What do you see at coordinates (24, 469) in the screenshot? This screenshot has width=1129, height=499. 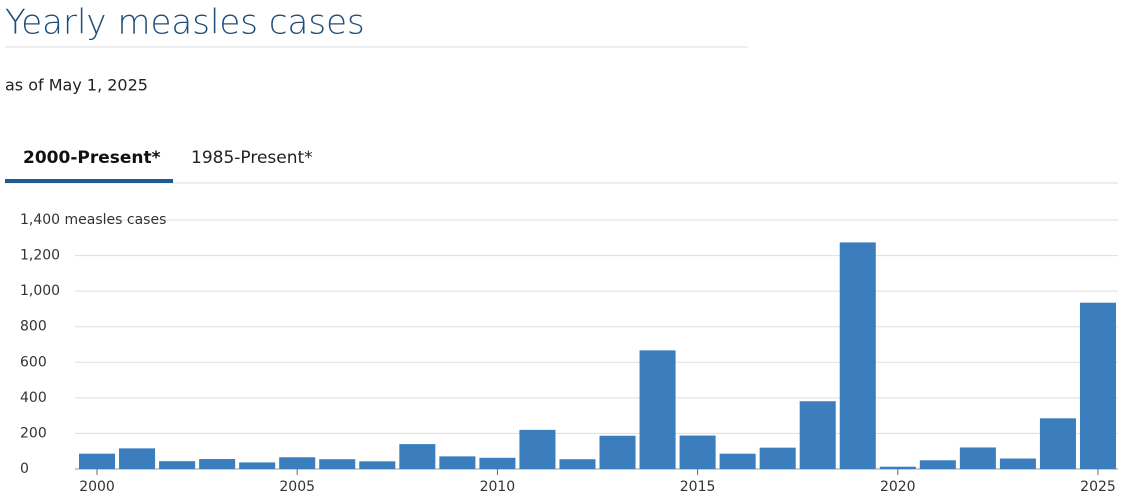 I see `y-tick-label: 0` at bounding box center [24, 469].